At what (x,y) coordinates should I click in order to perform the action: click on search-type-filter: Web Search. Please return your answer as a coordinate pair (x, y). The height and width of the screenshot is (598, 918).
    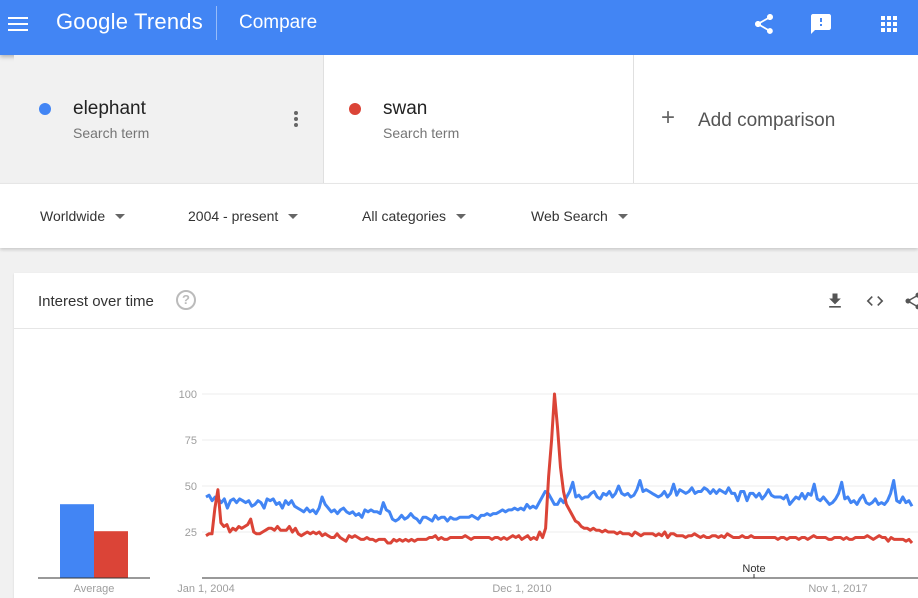
    Looking at the image, I should click on (579, 216).